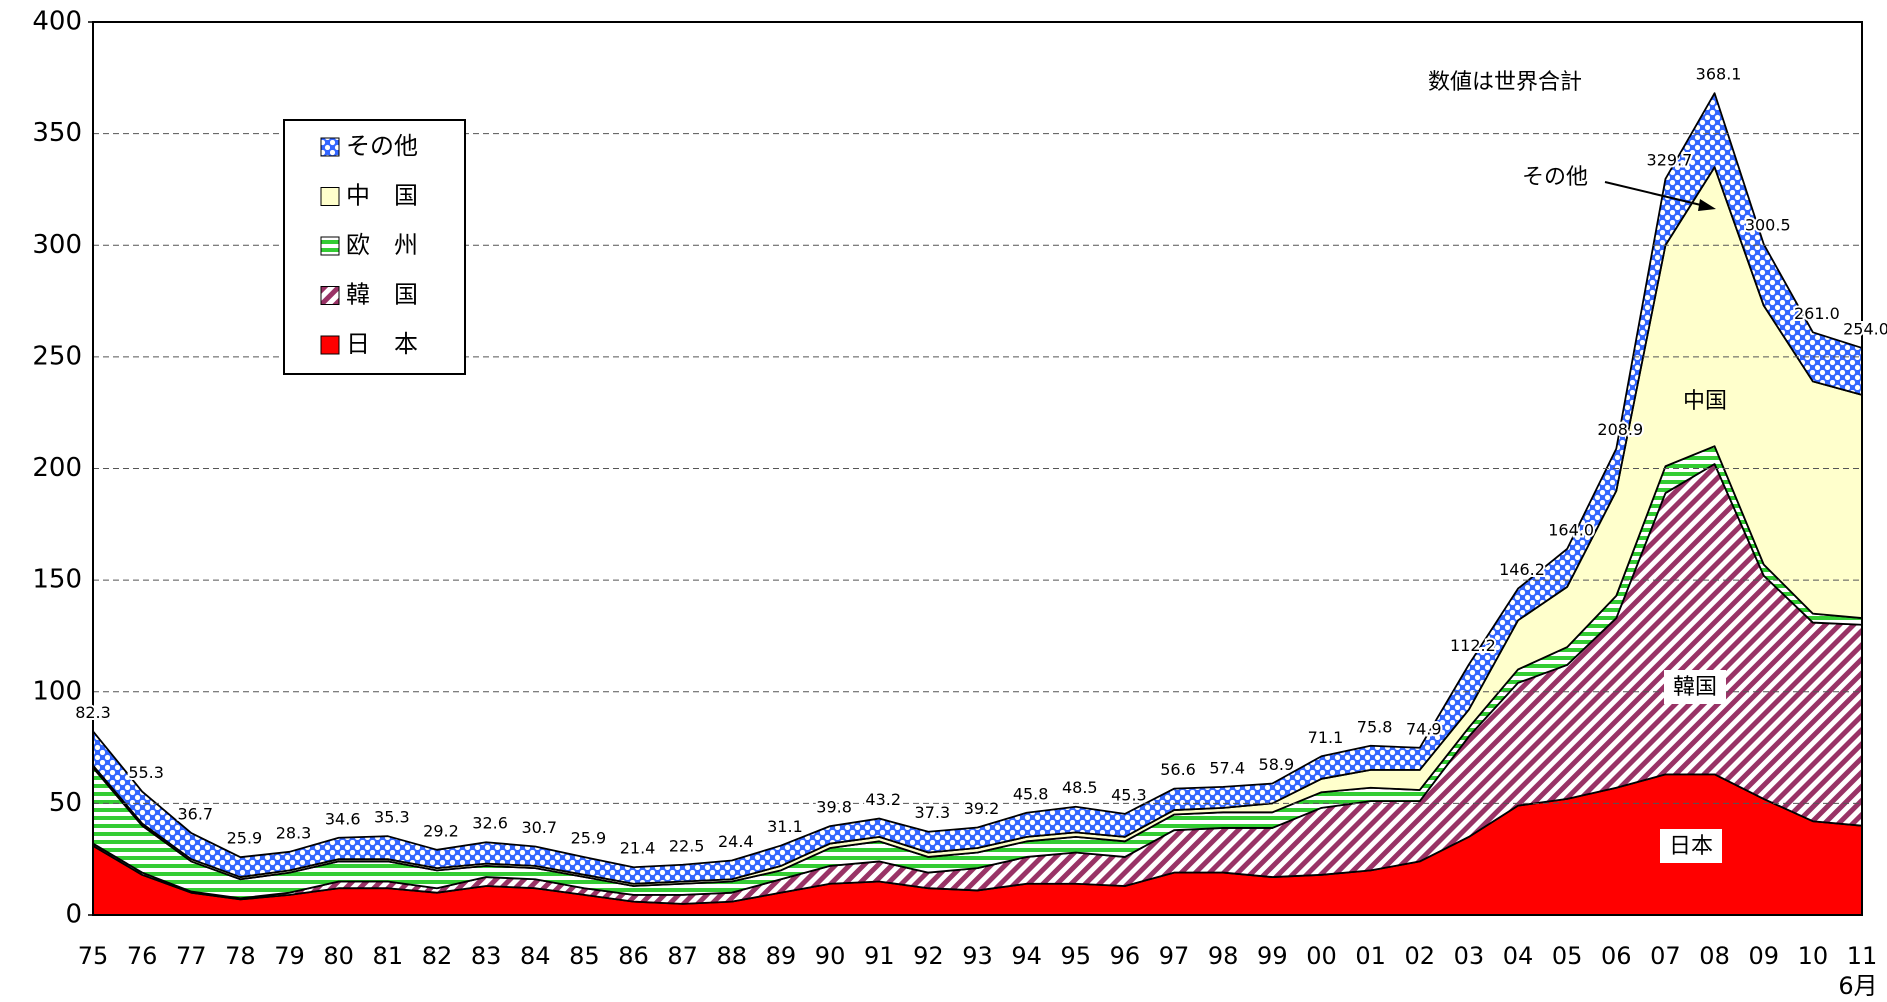 The image size is (1887, 1002). I want to click on total-label: 35.3, so click(392, 817).